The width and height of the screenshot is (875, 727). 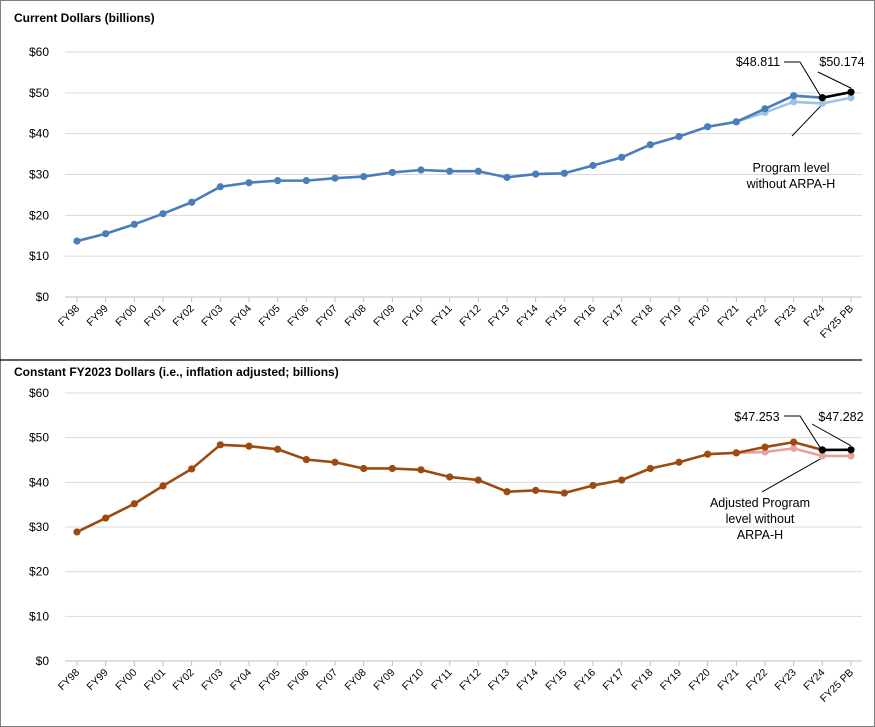 I want to click on x-tick-label: FY19, so click(x=671, y=316).